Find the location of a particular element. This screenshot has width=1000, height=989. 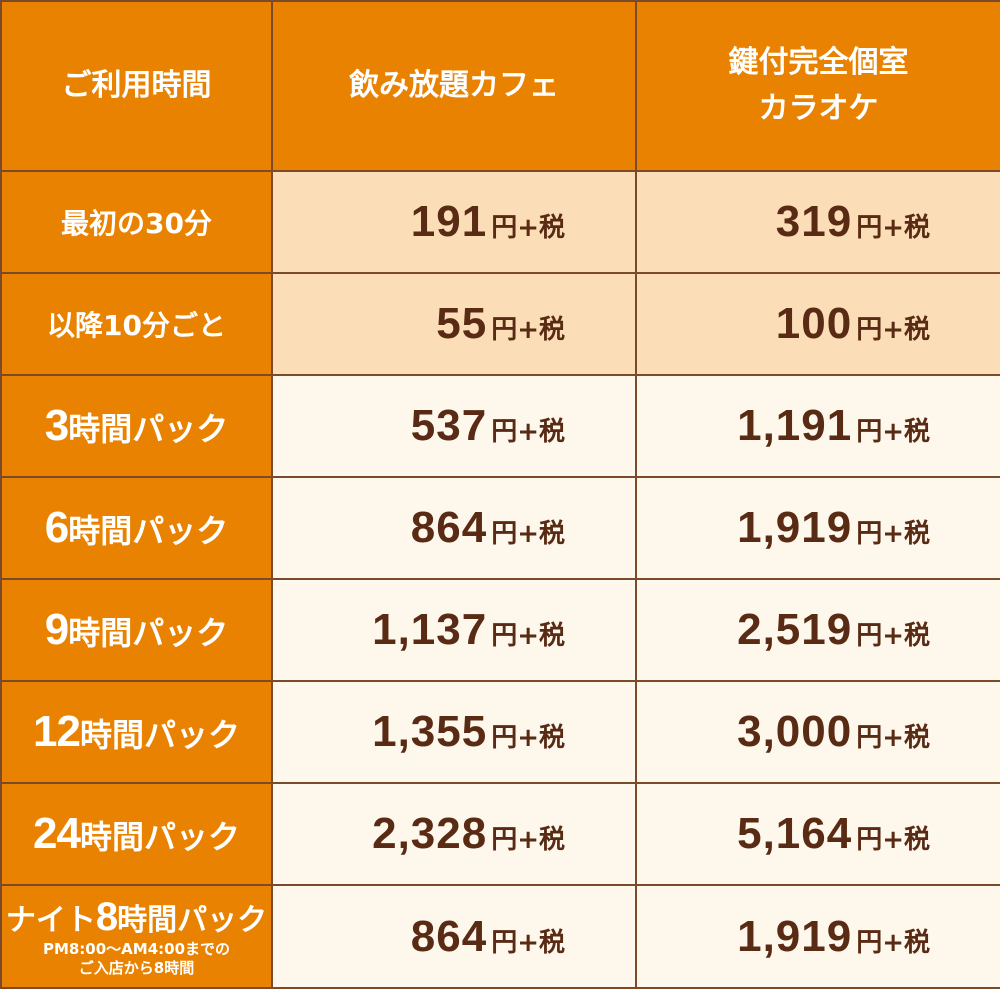

karaoke-price: 5,164 円+税 is located at coordinates (817, 834).